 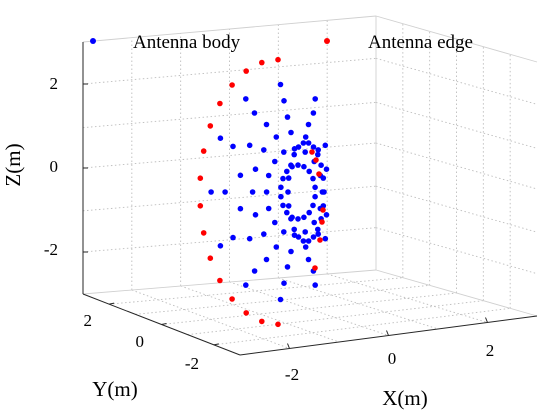 What do you see at coordinates (13, 164) in the screenshot?
I see `z-axis-label: Z(m)` at bounding box center [13, 164].